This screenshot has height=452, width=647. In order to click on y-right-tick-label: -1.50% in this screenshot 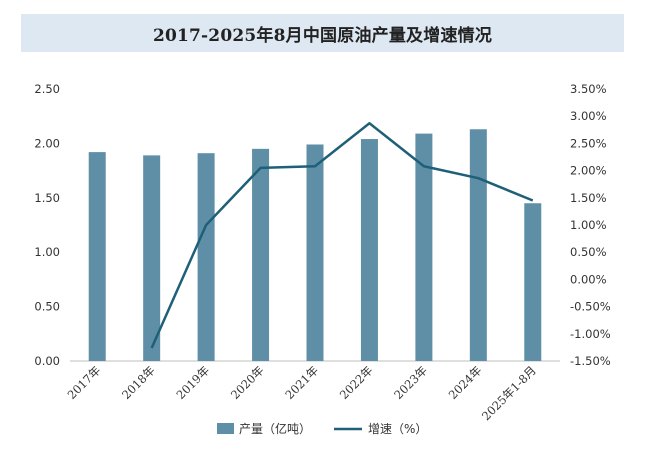, I will do `click(590, 361)`.